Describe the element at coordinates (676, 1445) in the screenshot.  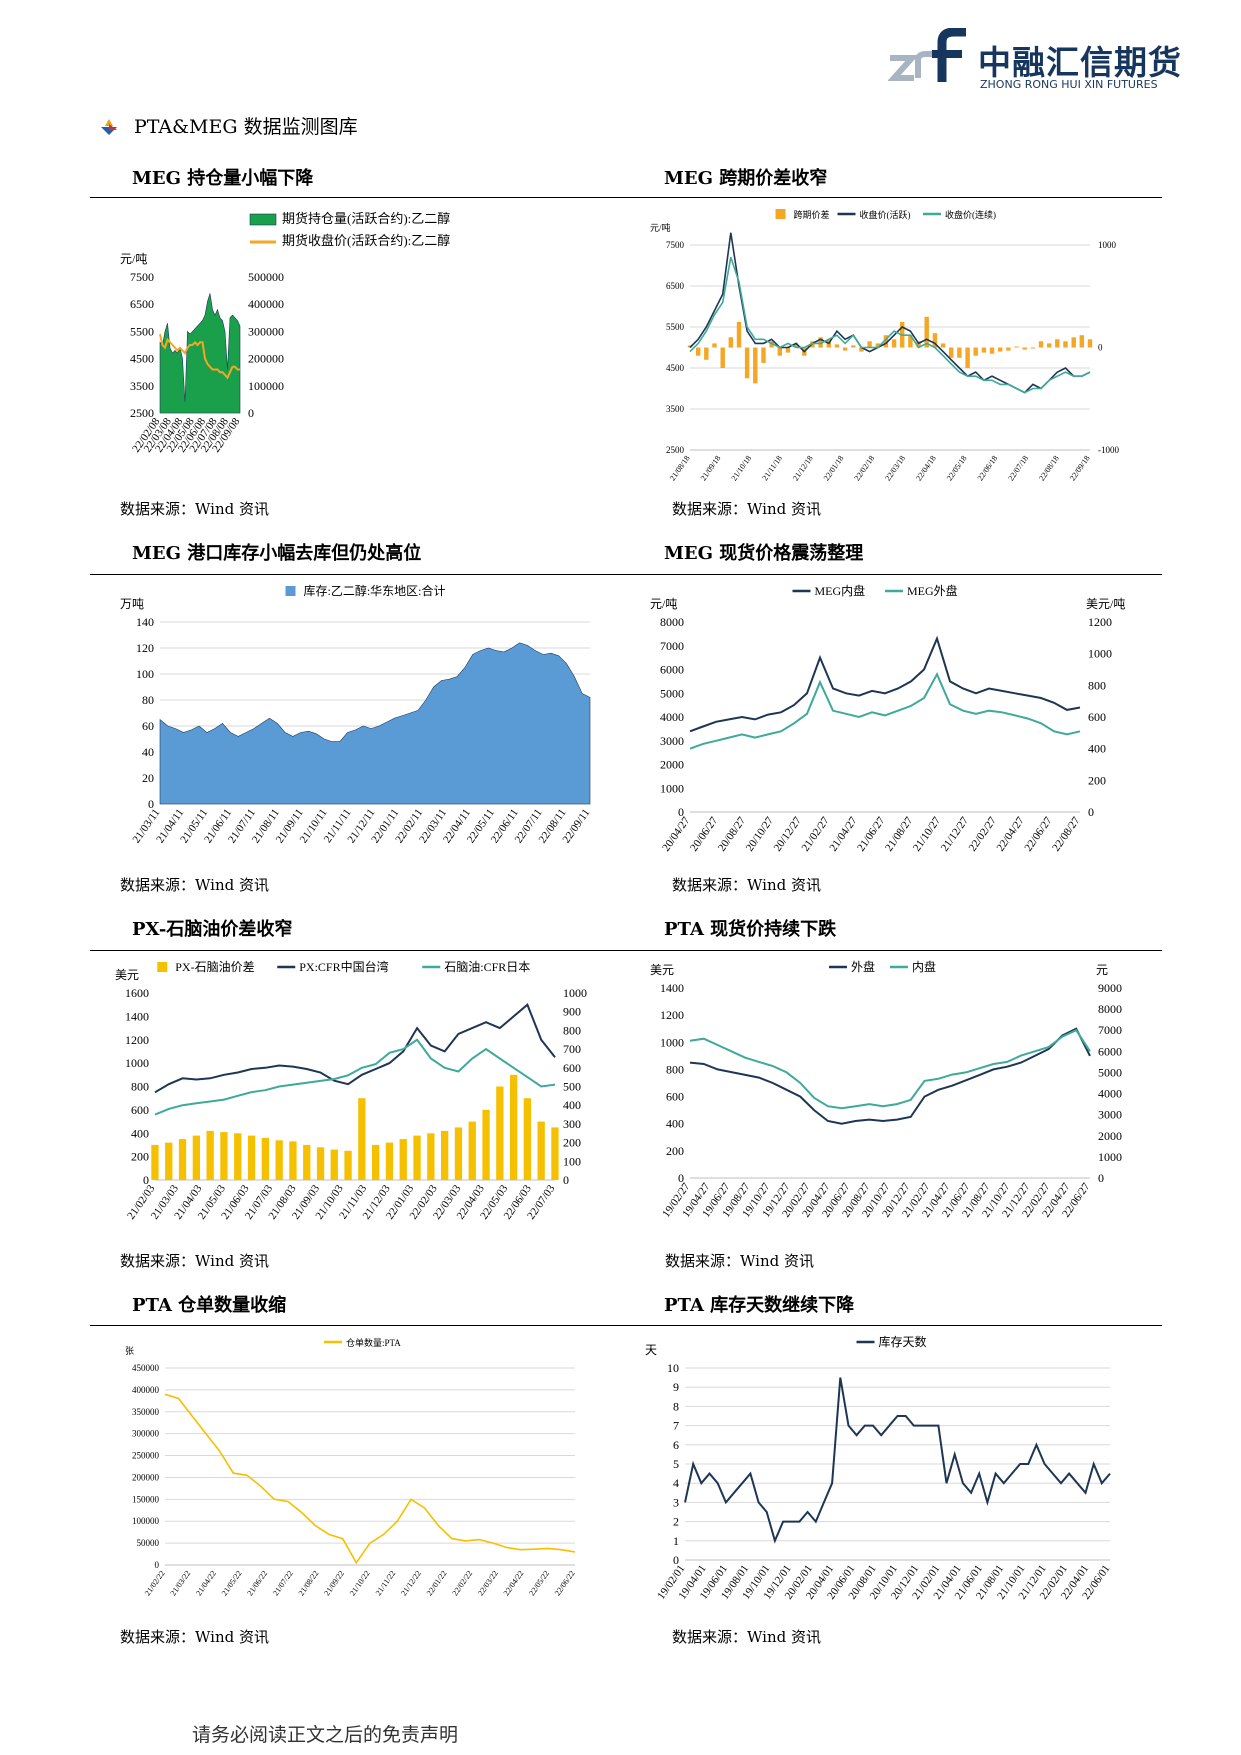
I see `y-tick-label: 6` at that location.